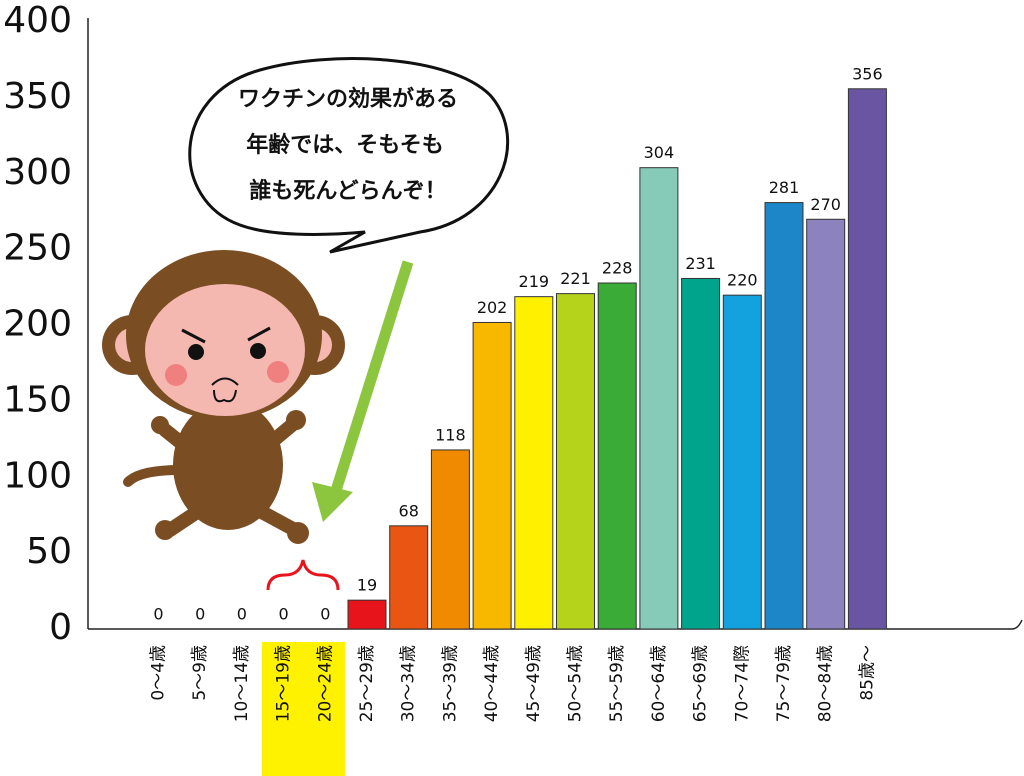  What do you see at coordinates (534, 683) in the screenshot?
I see `x-tick-label: 45～49歳` at bounding box center [534, 683].